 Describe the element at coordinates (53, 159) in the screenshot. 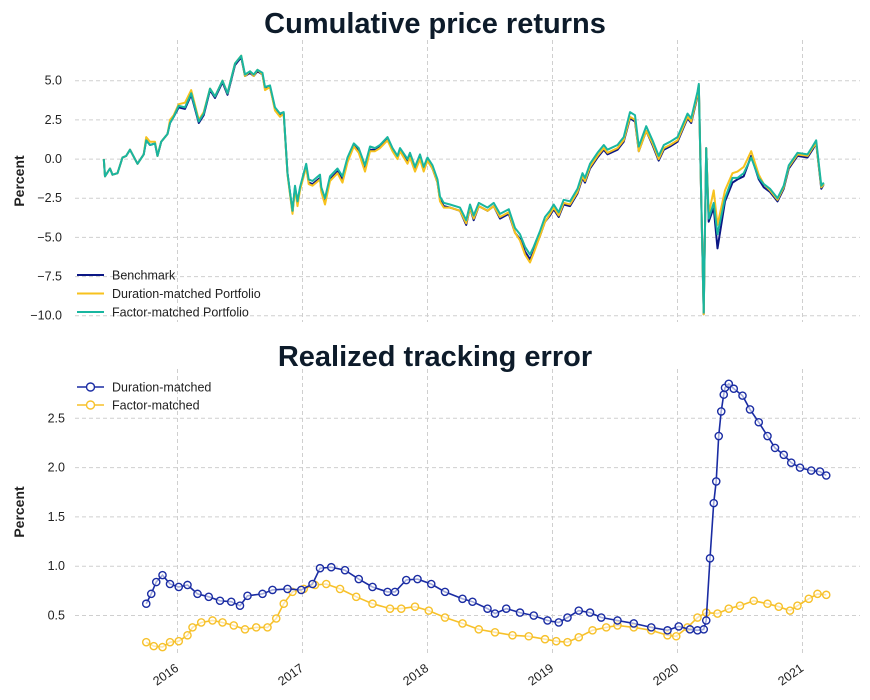

I see `y-tick-label: 0.0` at that location.